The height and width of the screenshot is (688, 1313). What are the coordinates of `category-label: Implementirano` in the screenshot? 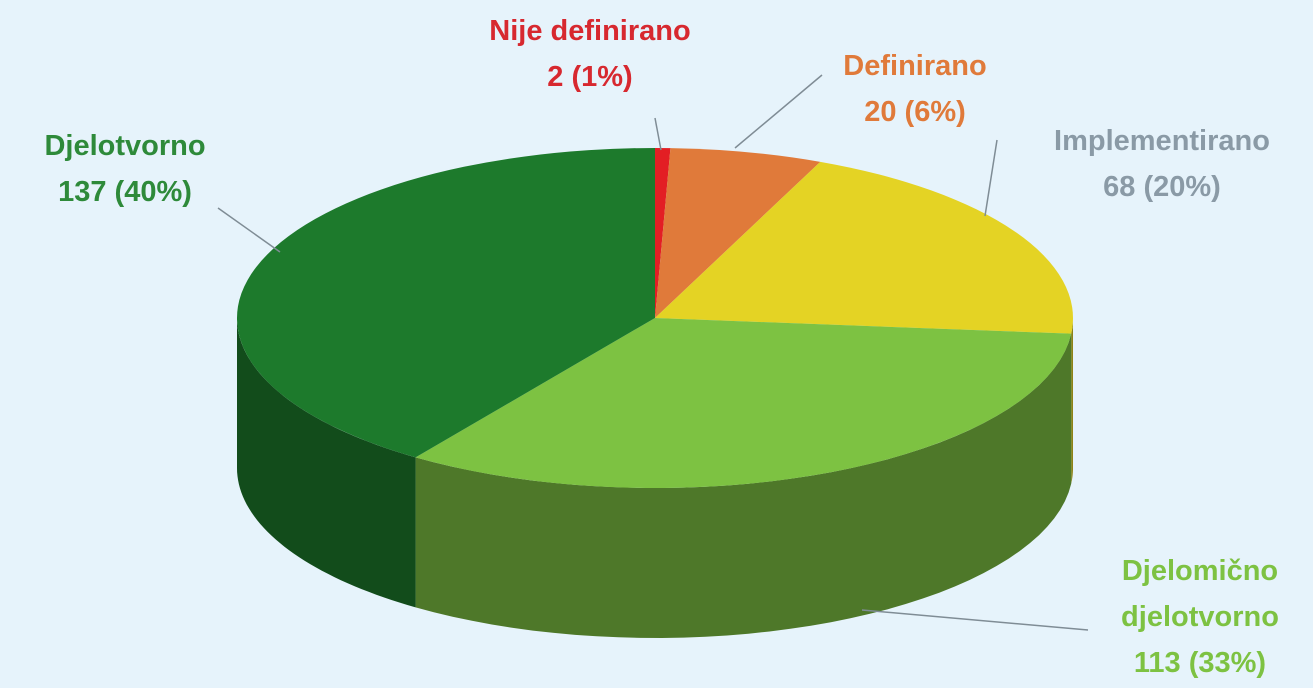 It's located at (1162, 141).